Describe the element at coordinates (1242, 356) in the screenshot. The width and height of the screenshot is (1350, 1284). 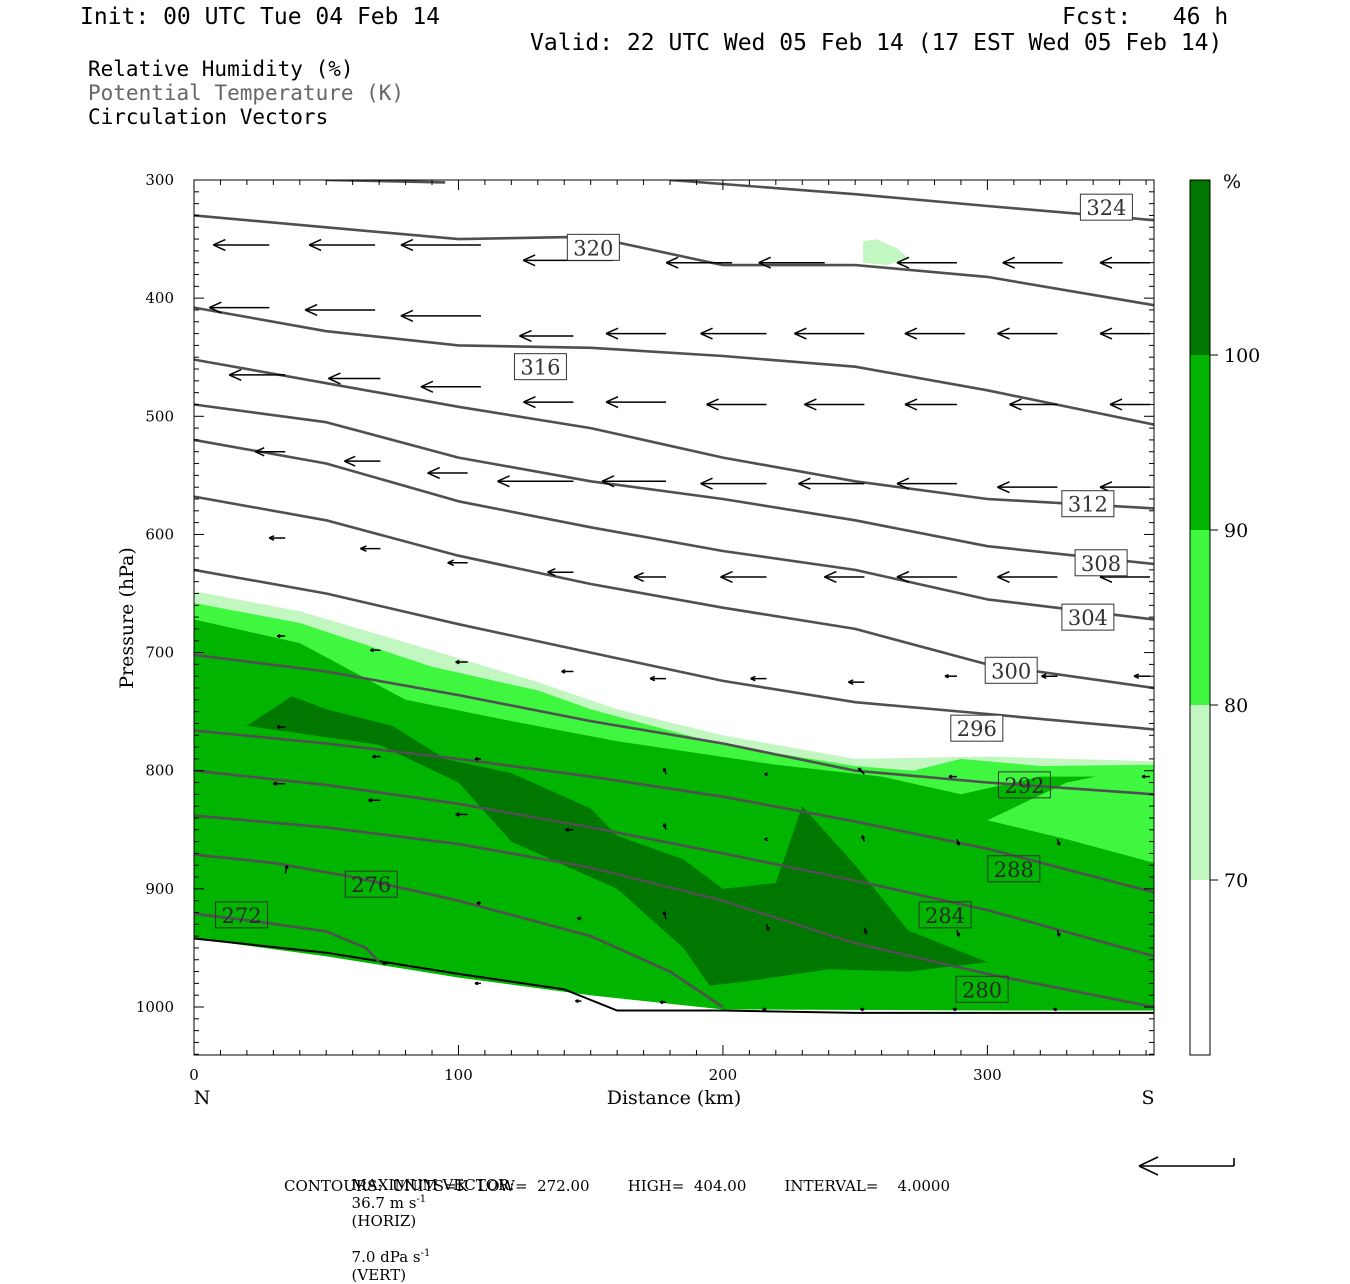
I see `colorbar-level-label: 100` at that location.